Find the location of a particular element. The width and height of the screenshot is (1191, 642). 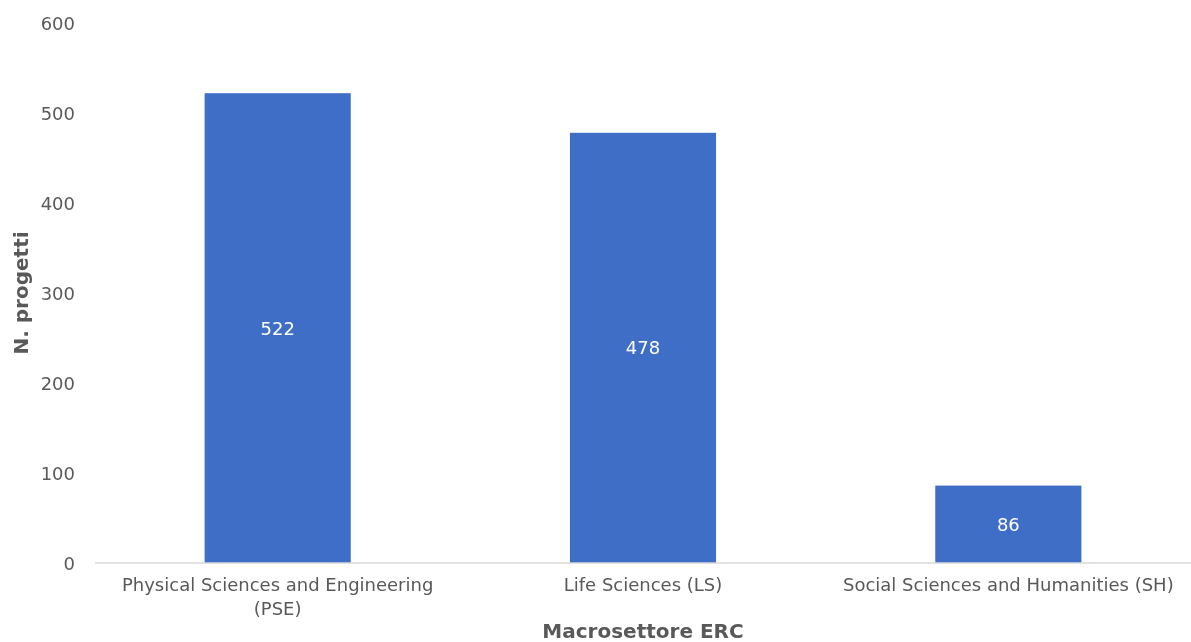

y-tick-label: 0 is located at coordinates (69, 563).